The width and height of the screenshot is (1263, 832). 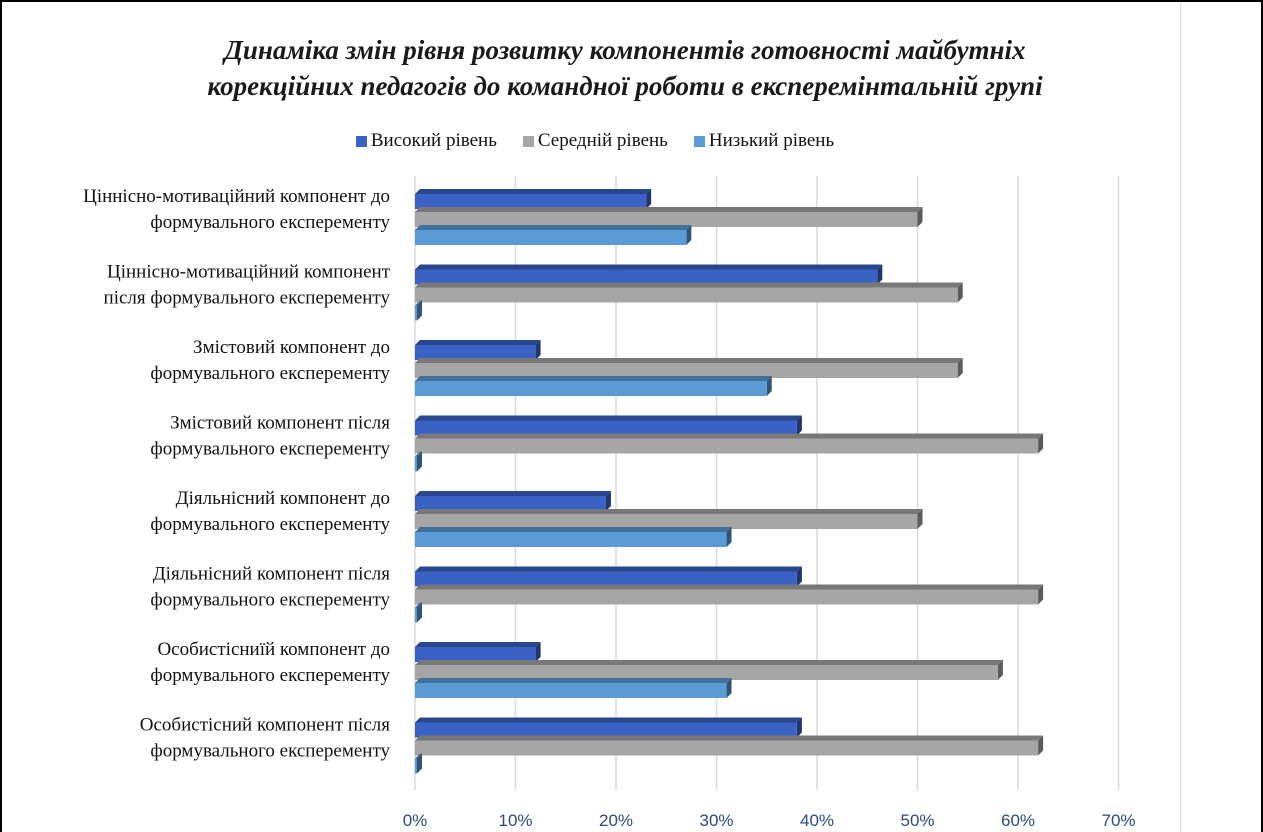 I want to click on x-tick-label: 50%, so click(x=917, y=820).